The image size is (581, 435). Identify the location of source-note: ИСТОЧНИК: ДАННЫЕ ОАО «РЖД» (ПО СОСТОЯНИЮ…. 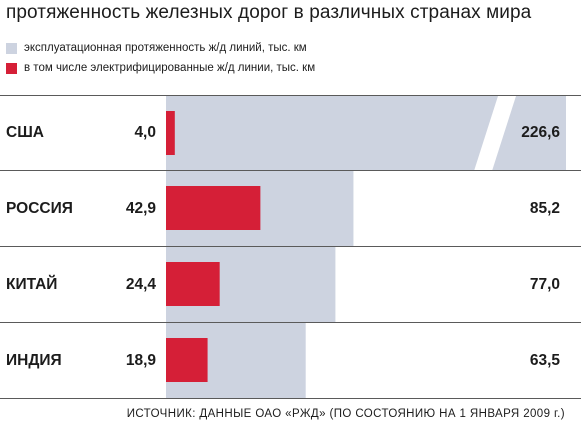
(345, 414).